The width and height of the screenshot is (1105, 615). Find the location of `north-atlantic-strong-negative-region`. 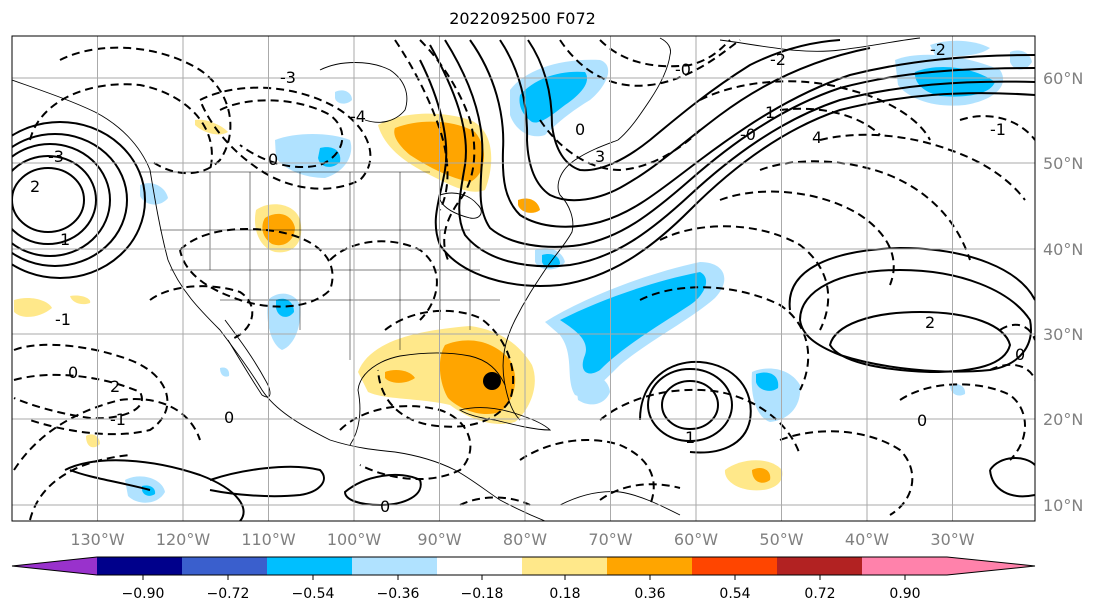

north-atlantic-strong-negative-region is located at coordinates (954, 82).